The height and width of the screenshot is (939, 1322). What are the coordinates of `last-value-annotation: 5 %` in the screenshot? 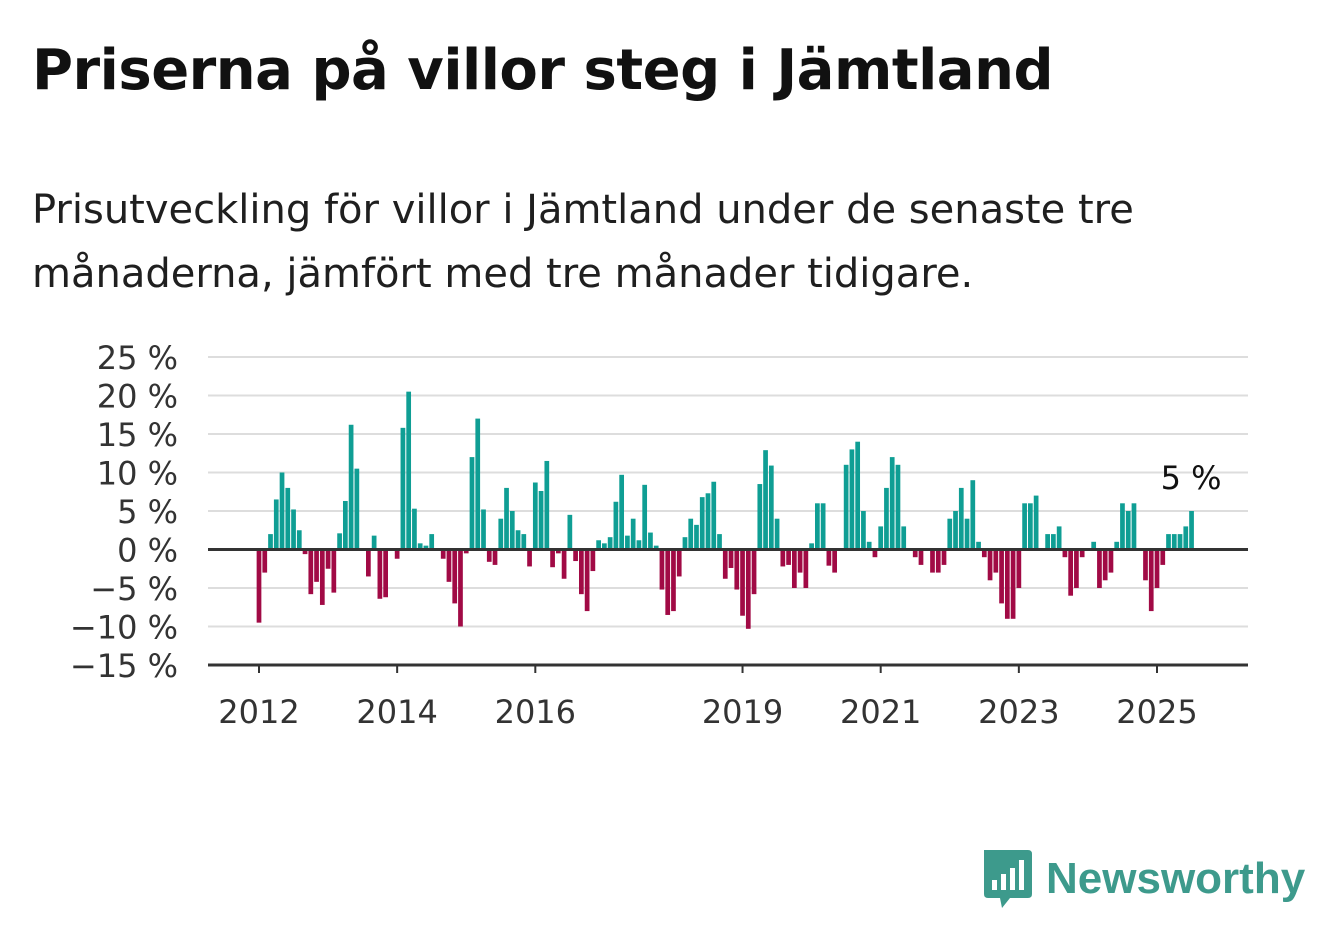 It's located at (1191, 478).